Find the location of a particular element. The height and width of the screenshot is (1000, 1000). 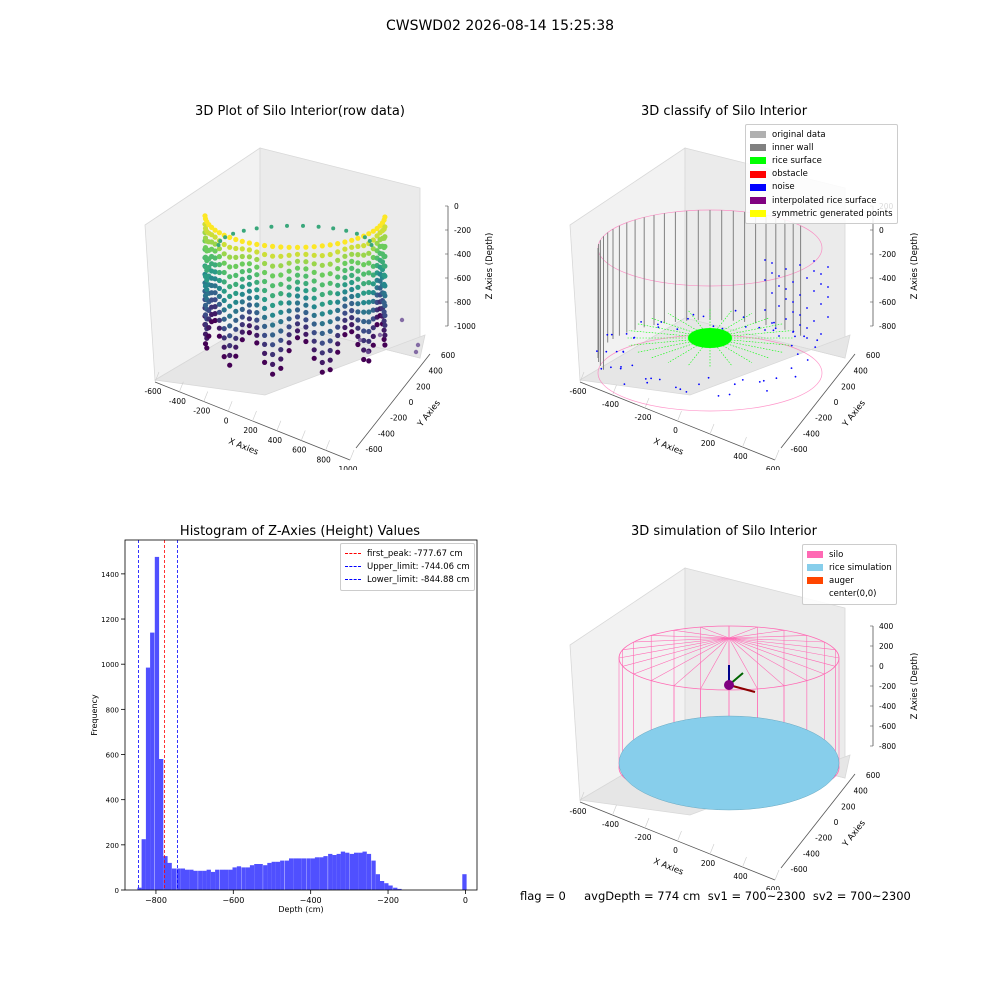

legend-entry: auger is located at coordinates (849, 580).